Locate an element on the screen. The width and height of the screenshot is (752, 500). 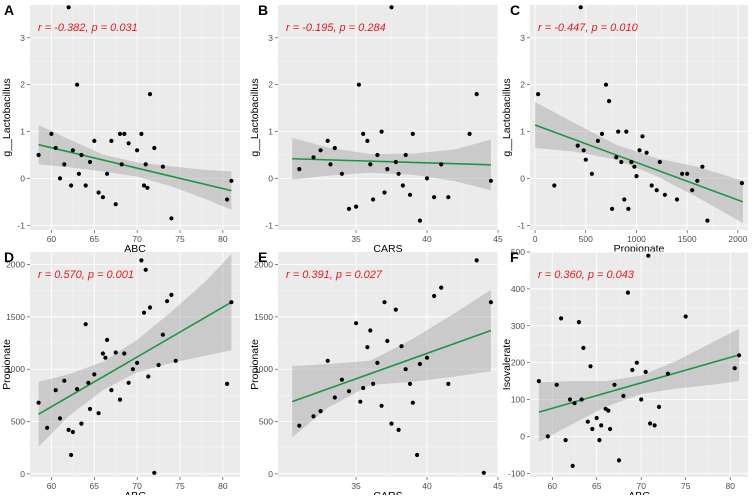
y-tick-label: 3 is located at coordinates (22, 38).